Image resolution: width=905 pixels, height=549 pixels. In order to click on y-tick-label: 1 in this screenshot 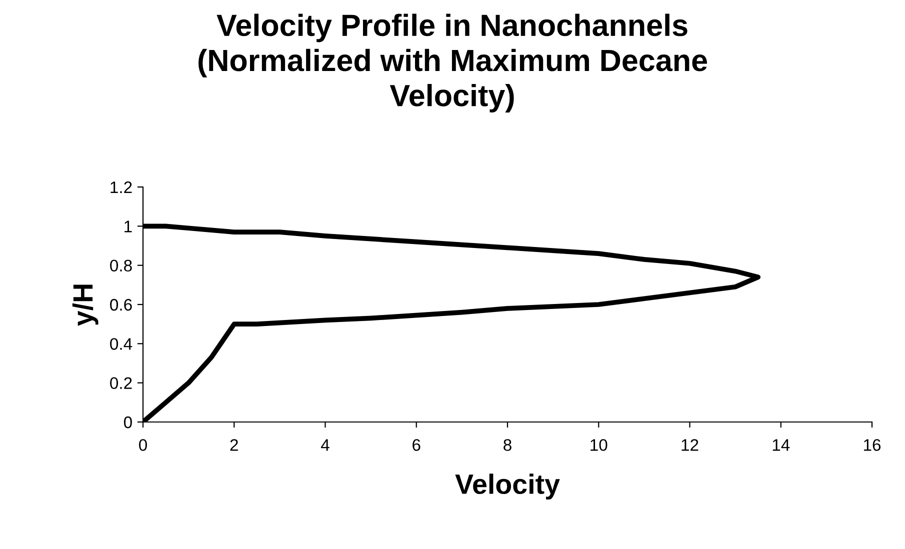, I will do `click(128, 226)`.